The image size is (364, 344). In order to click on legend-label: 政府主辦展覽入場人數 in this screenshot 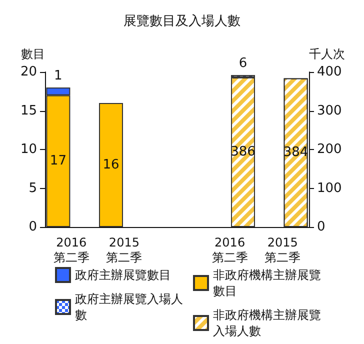, I will do `click(129, 307)`.